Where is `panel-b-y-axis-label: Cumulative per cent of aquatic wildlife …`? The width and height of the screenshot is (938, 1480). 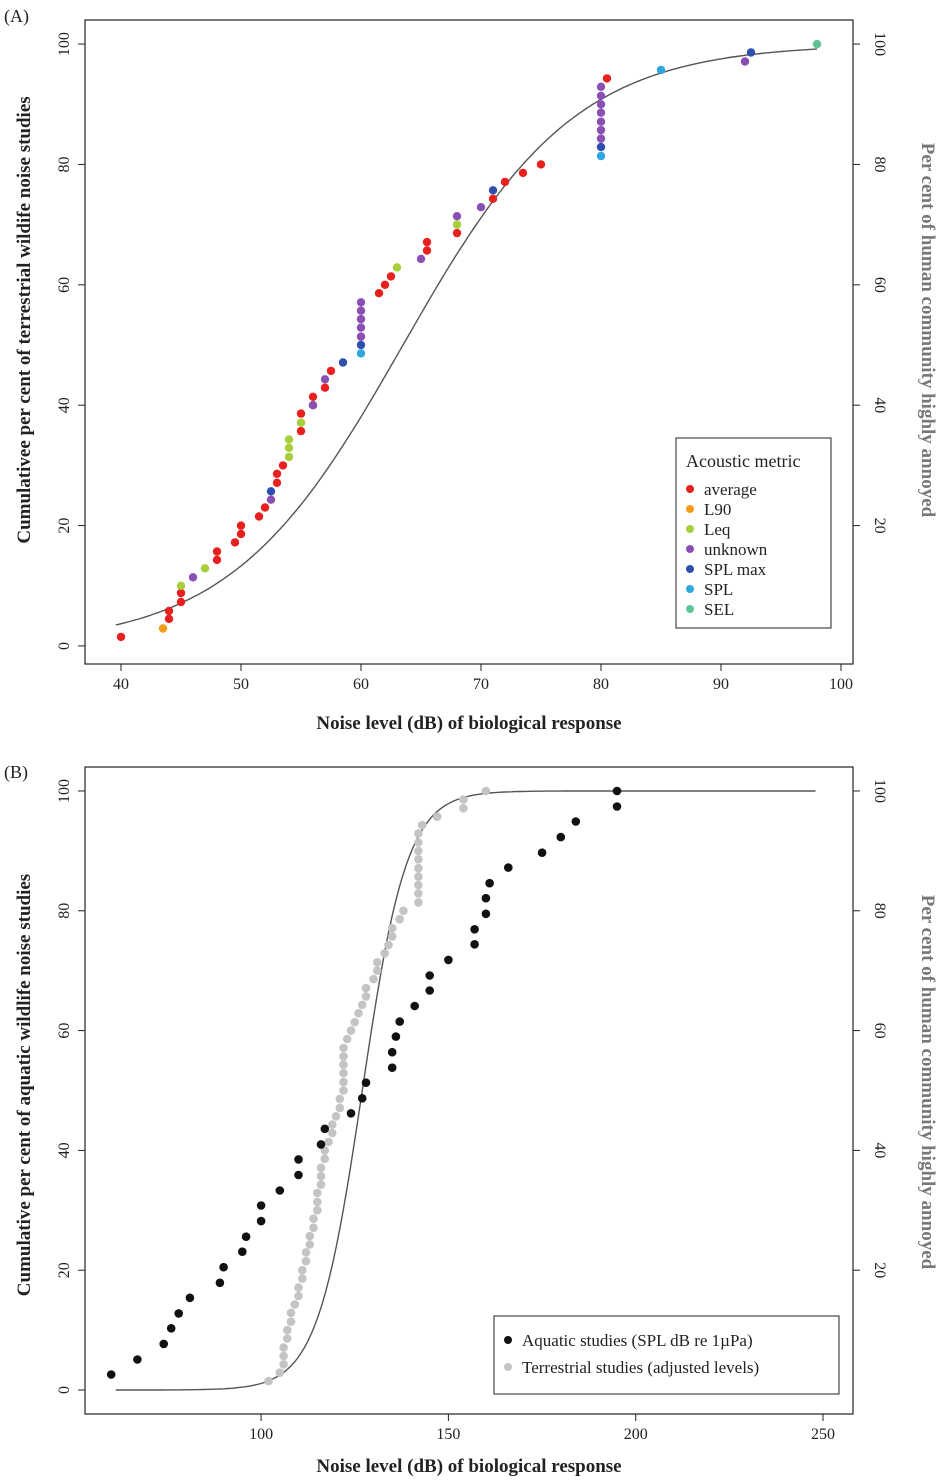 panel-b-y-axis-label: Cumulative per cent of aquatic wildlife … is located at coordinates (24, 1085).